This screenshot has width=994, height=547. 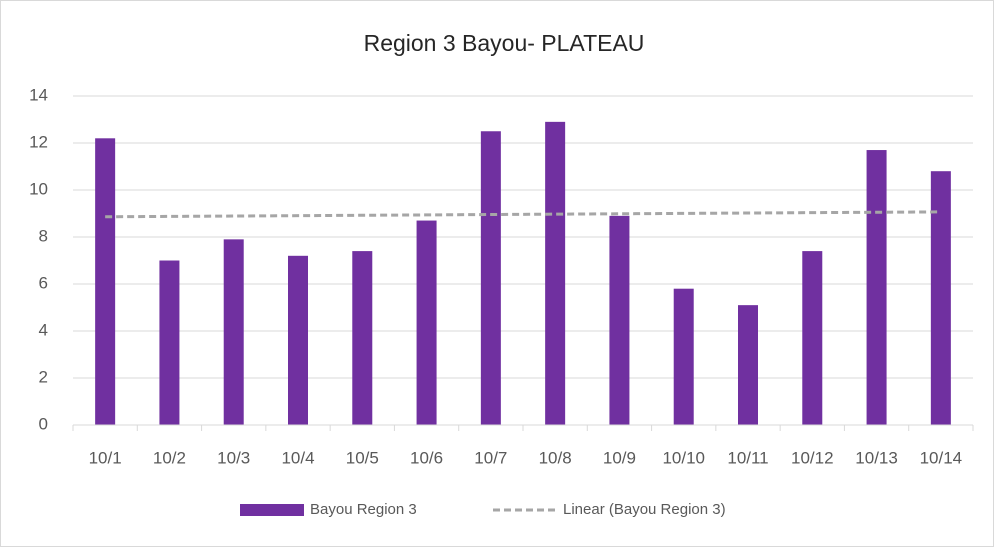 What do you see at coordinates (644, 509) in the screenshot?
I see `legend-label: Linear (Bayou Region 3)` at bounding box center [644, 509].